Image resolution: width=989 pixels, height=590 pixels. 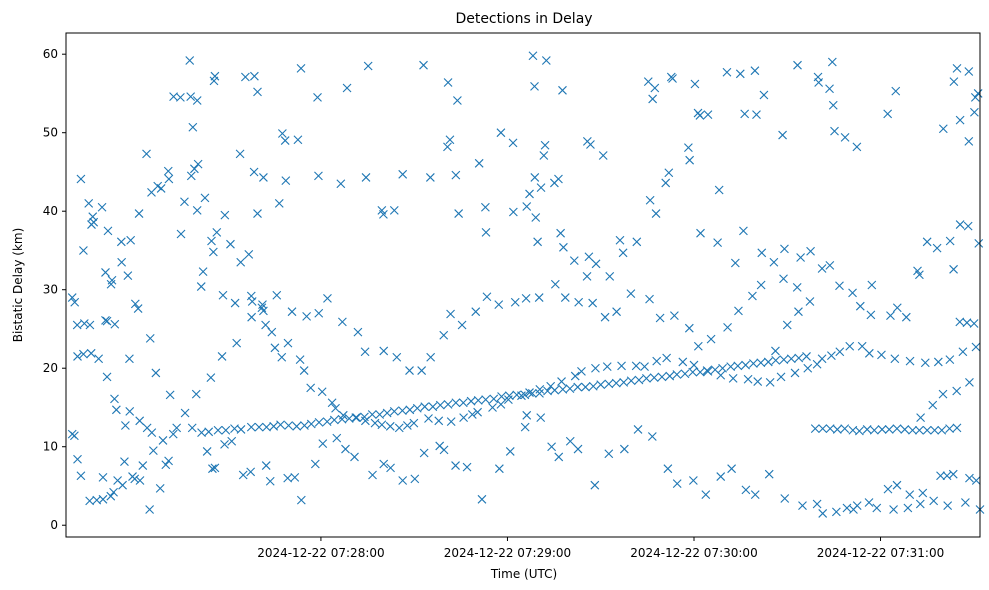 I want to click on x-tick-label: 2024-12-22 07:29:00, so click(x=507, y=553).